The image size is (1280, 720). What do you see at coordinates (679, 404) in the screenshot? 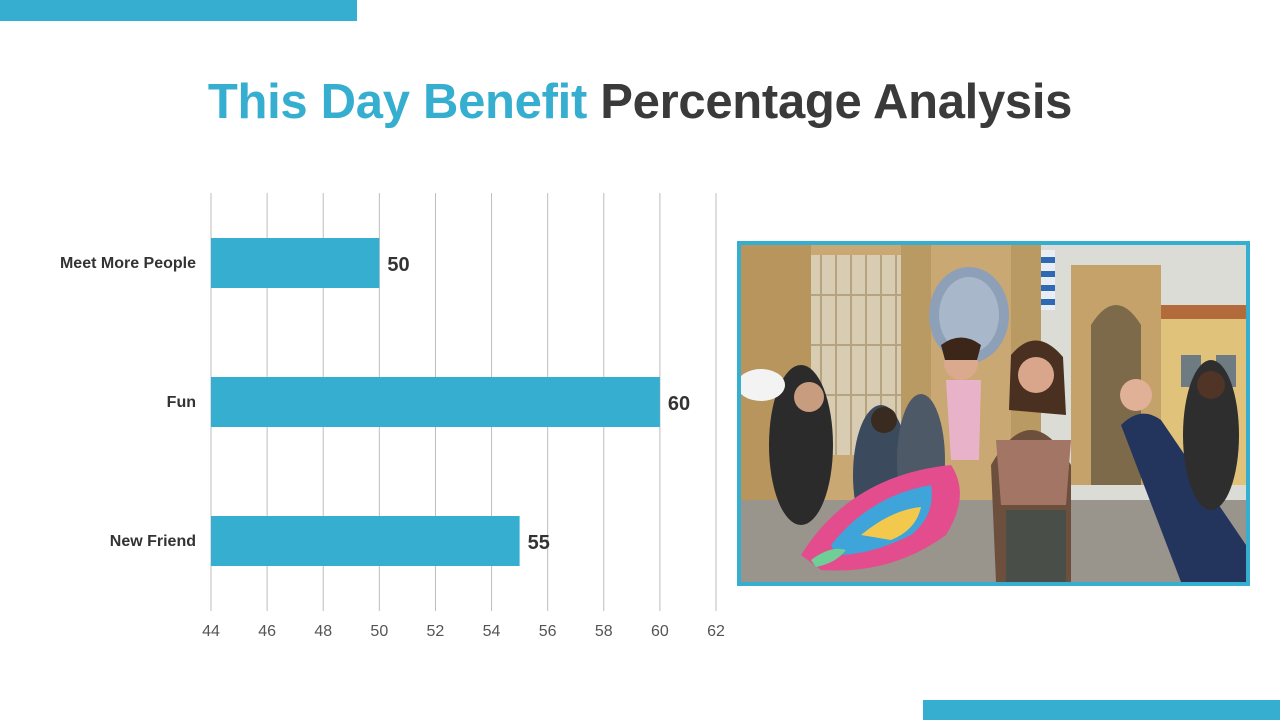
I see `data-label: 60` at bounding box center [679, 404].